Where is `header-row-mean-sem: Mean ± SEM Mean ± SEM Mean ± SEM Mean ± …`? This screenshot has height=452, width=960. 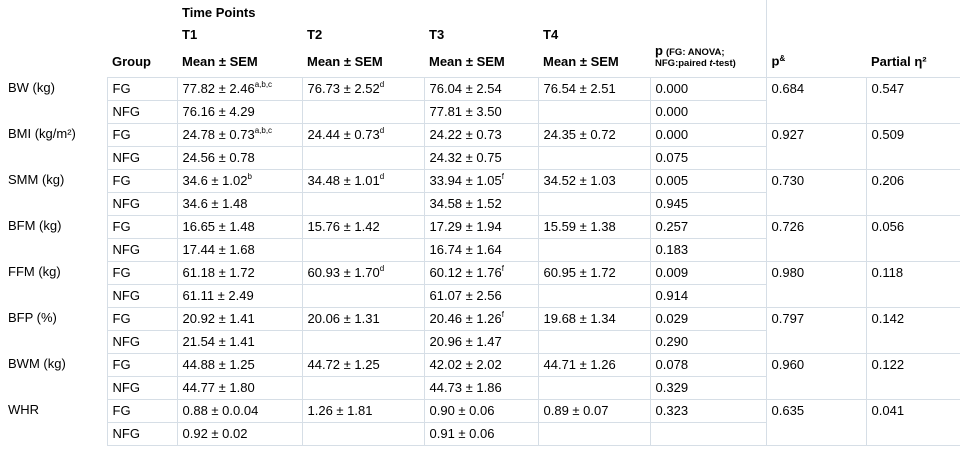
header-row-mean-sem: Mean ± SEM Mean ± SEM Mean ± SEM Mean ± … is located at coordinates (480, 60).